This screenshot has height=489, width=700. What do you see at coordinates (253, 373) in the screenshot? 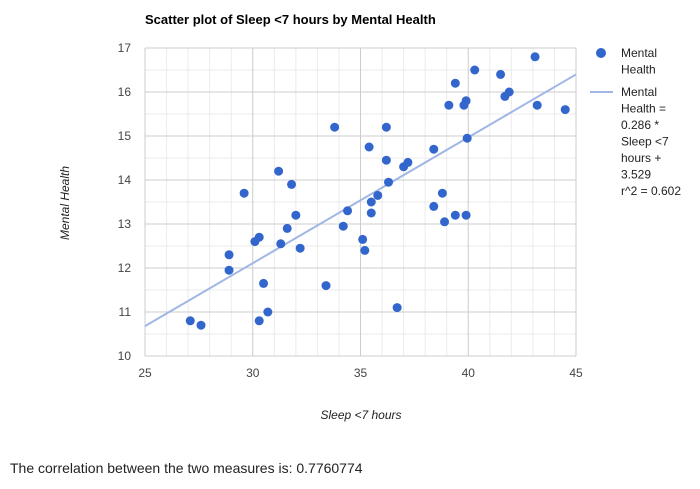
I see `x-tick-label: 30` at bounding box center [253, 373].